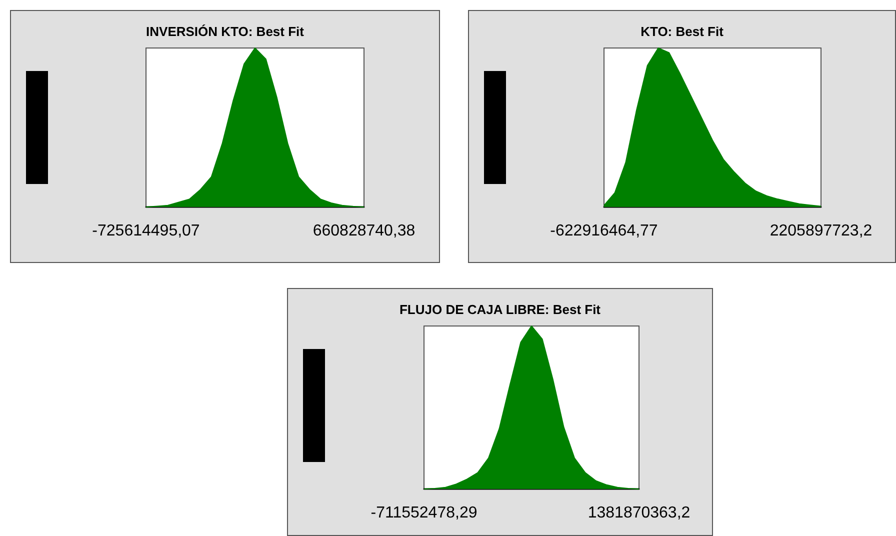 This screenshot has width=896, height=536. What do you see at coordinates (682, 31) in the screenshot?
I see `chart-title: KTO: Best Fit` at bounding box center [682, 31].